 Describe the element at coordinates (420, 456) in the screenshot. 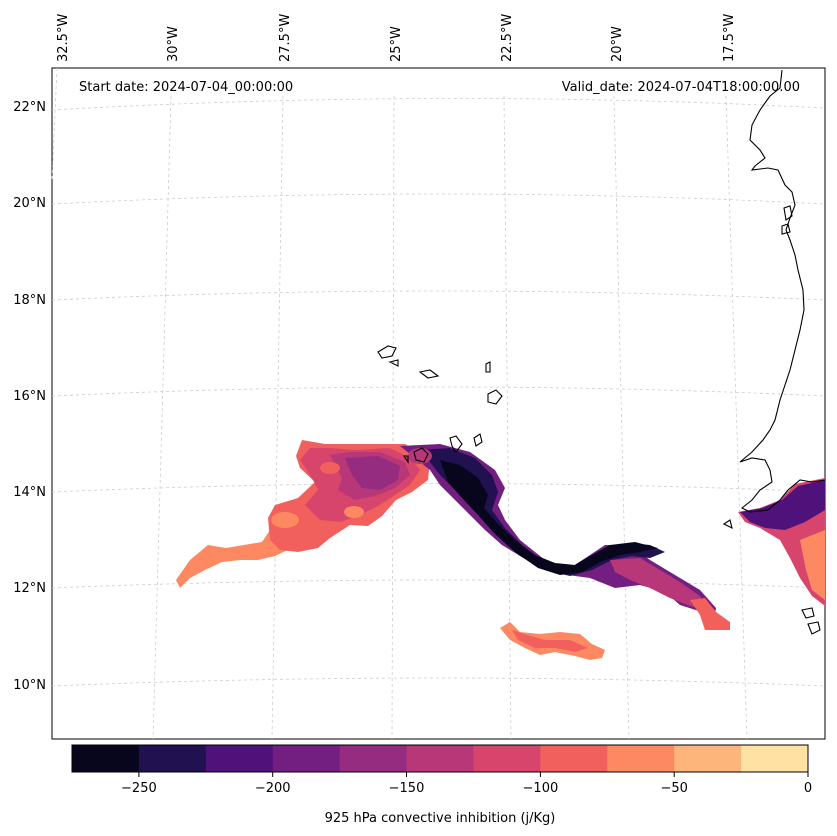

I see `cin-spot-island` at that location.